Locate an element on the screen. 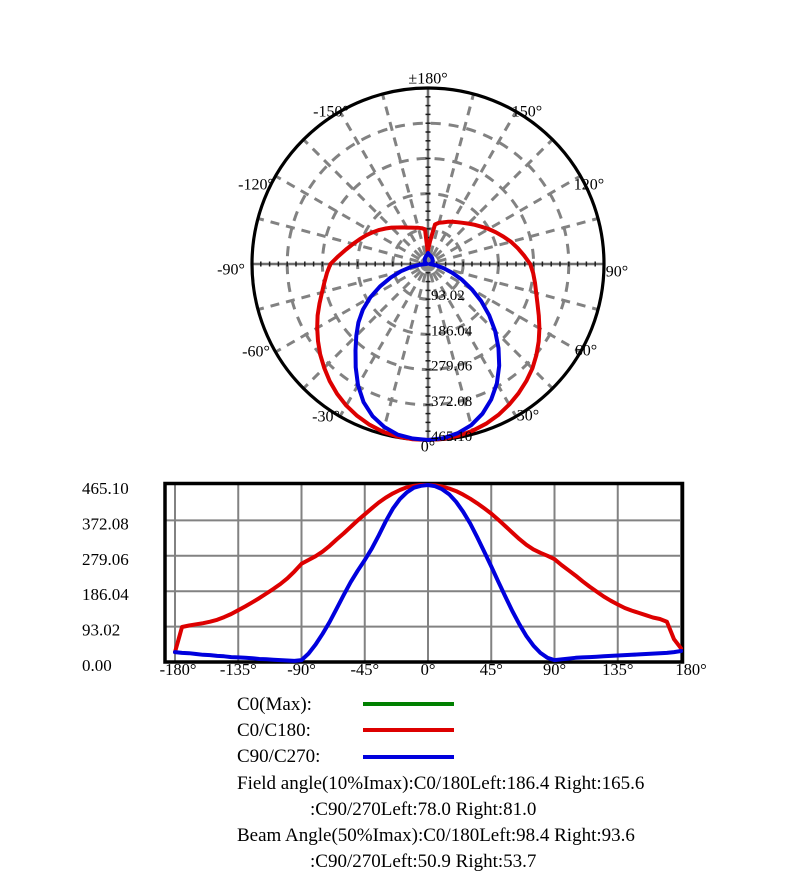 The image size is (805, 880). polar-angle-label: -120° is located at coordinates (256, 185).